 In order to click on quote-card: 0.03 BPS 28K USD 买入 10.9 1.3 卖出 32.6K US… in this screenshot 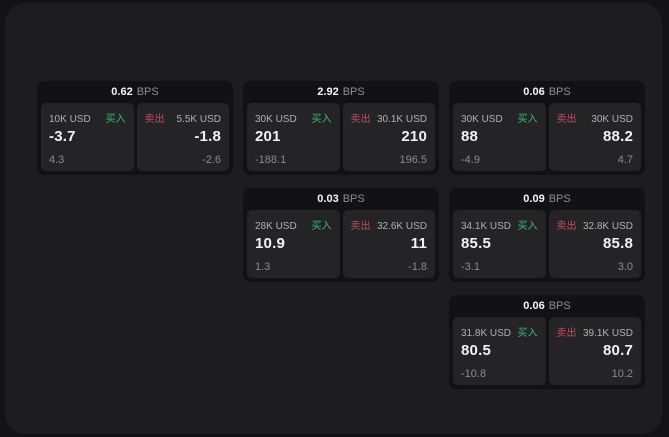, I will do `click(341, 235)`.